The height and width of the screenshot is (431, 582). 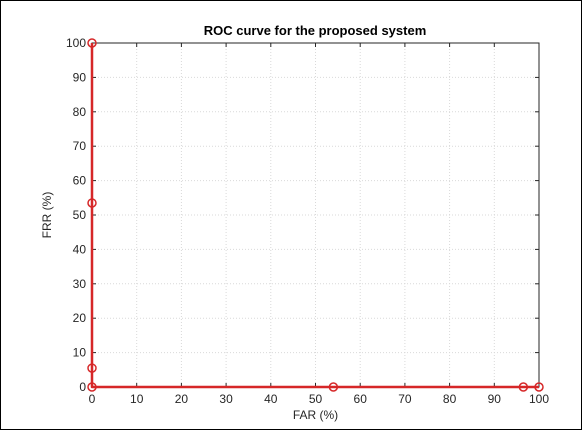 What do you see at coordinates (80, 112) in the screenshot?
I see `y-tick-label: 80` at bounding box center [80, 112].